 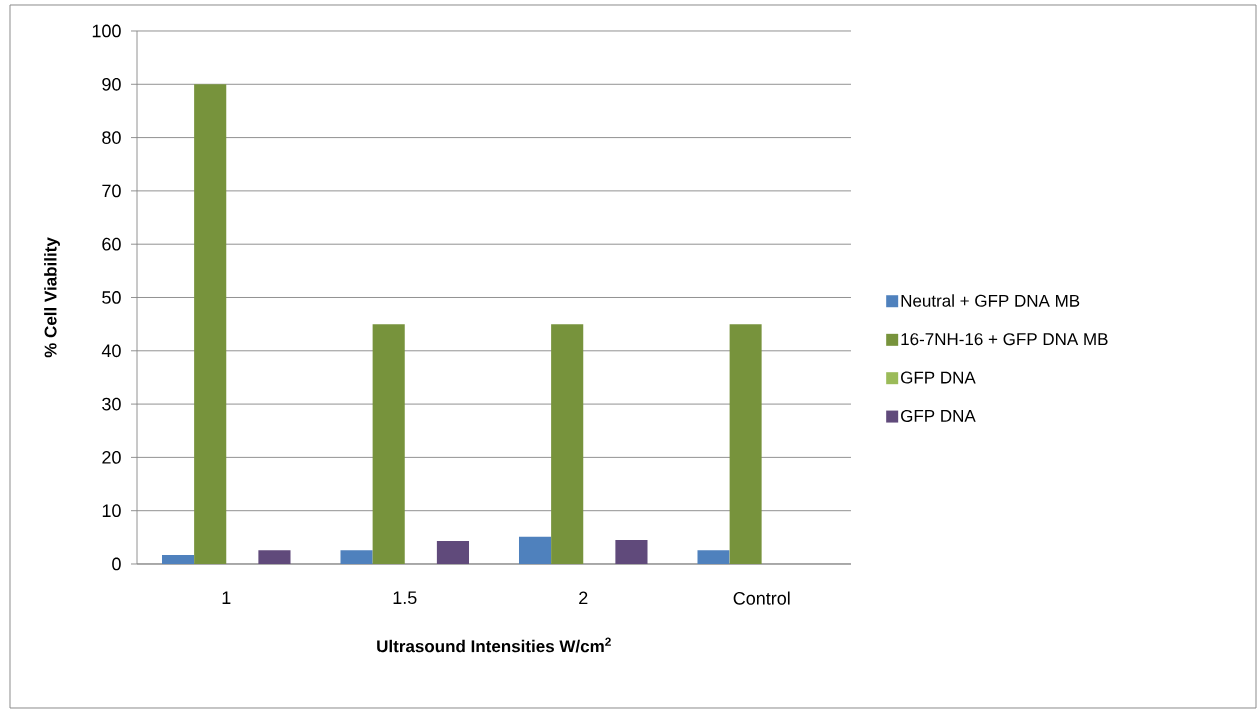 What do you see at coordinates (226, 597) in the screenshot?
I see `x-tick-label: 1` at bounding box center [226, 597].